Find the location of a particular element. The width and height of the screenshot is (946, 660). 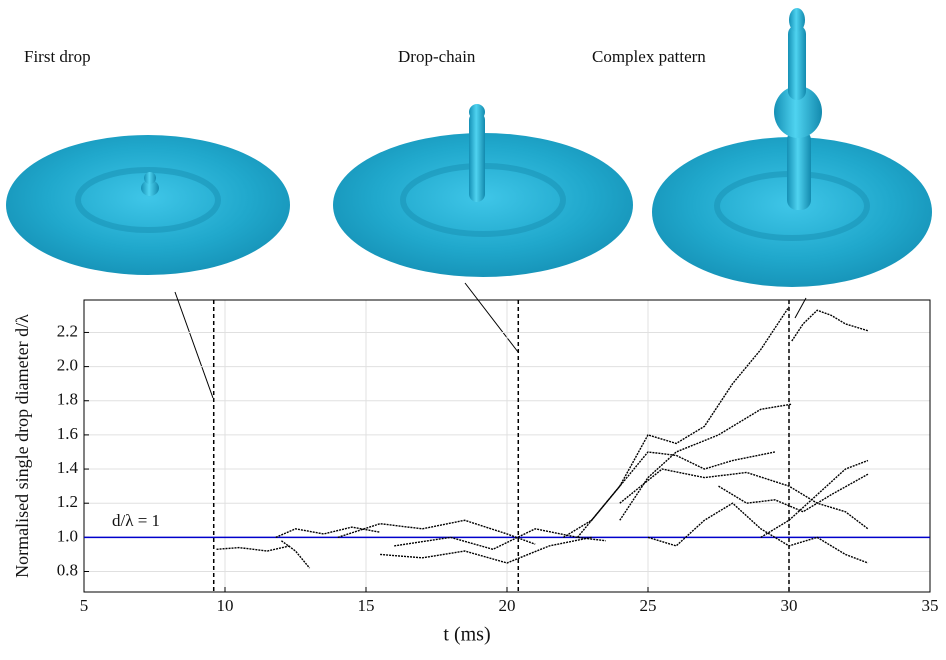

panel-label: Drop-chain is located at coordinates (437, 56).